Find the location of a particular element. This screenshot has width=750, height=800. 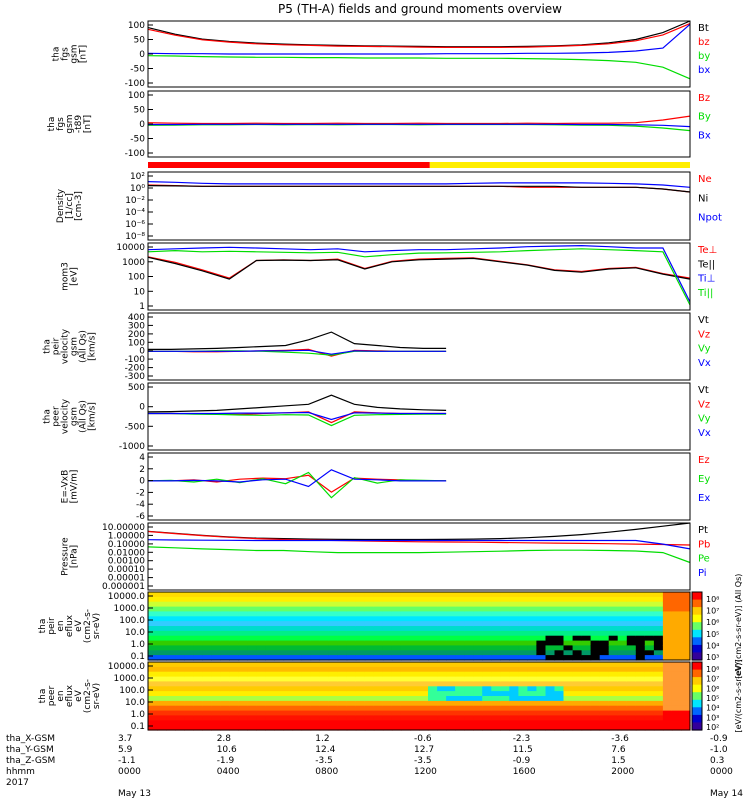

series-line-Ex is located at coordinates (297, 478).